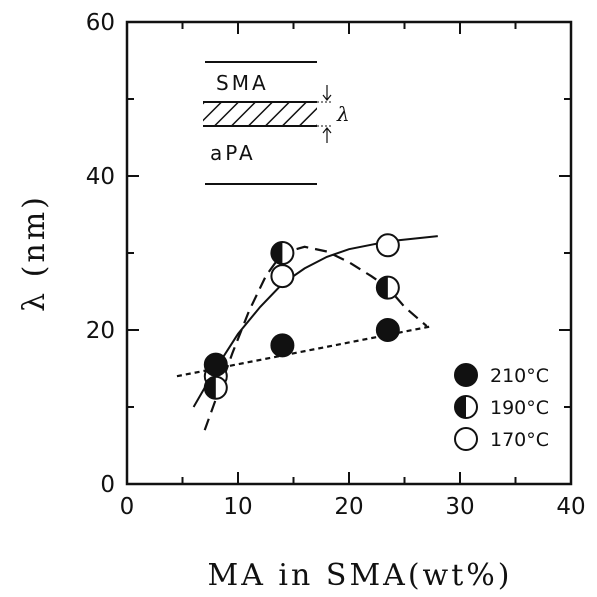 The width and height of the screenshot is (597, 597). What do you see at coordinates (360, 575) in the screenshot?
I see `x-axis-title: MA in SMA(wt%)` at bounding box center [360, 575].